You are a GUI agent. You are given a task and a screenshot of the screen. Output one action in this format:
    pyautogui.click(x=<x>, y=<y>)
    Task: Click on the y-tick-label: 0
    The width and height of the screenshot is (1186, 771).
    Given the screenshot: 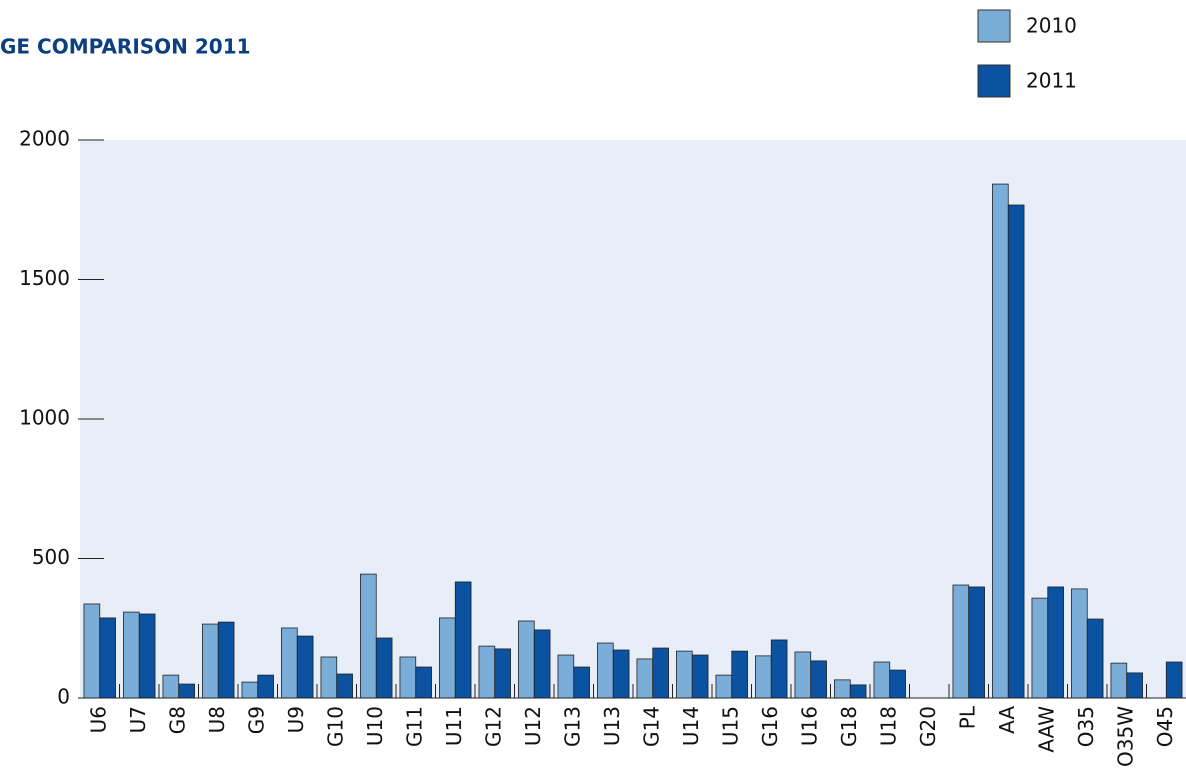 What is the action you would take?
    pyautogui.click(x=63, y=697)
    